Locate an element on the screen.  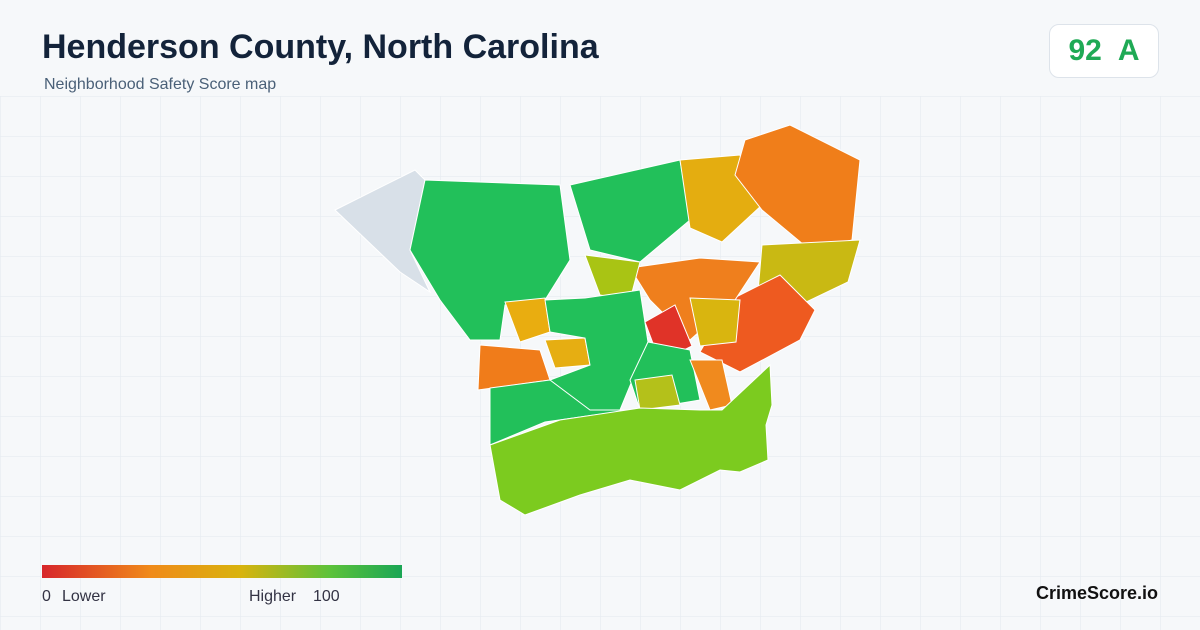
title: Henderson County, North Carolina is located at coordinates (320, 47).